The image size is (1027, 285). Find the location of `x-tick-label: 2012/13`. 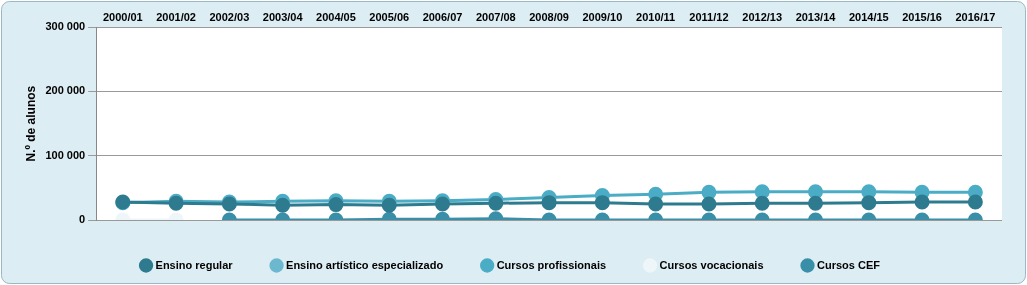

x-tick-label: 2012/13 is located at coordinates (762, 16).